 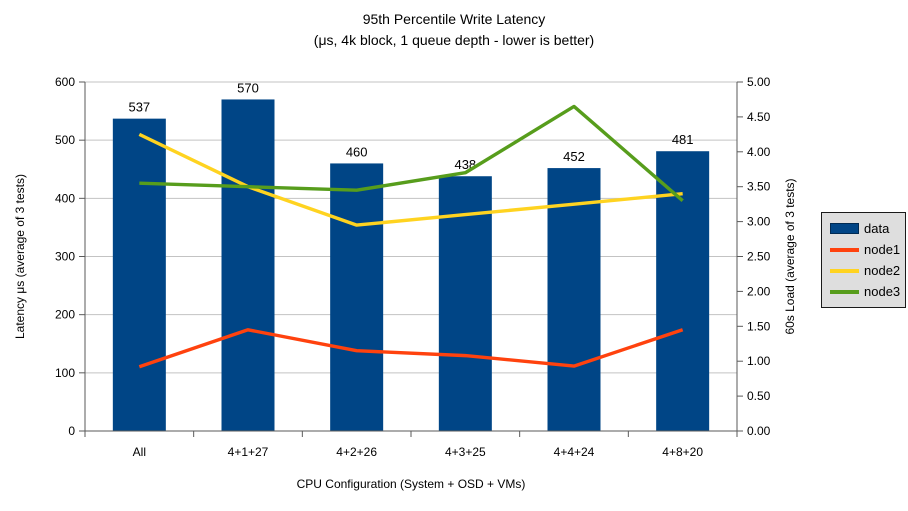 What do you see at coordinates (357, 297) in the screenshot?
I see `bar-4+2+26` at bounding box center [357, 297].